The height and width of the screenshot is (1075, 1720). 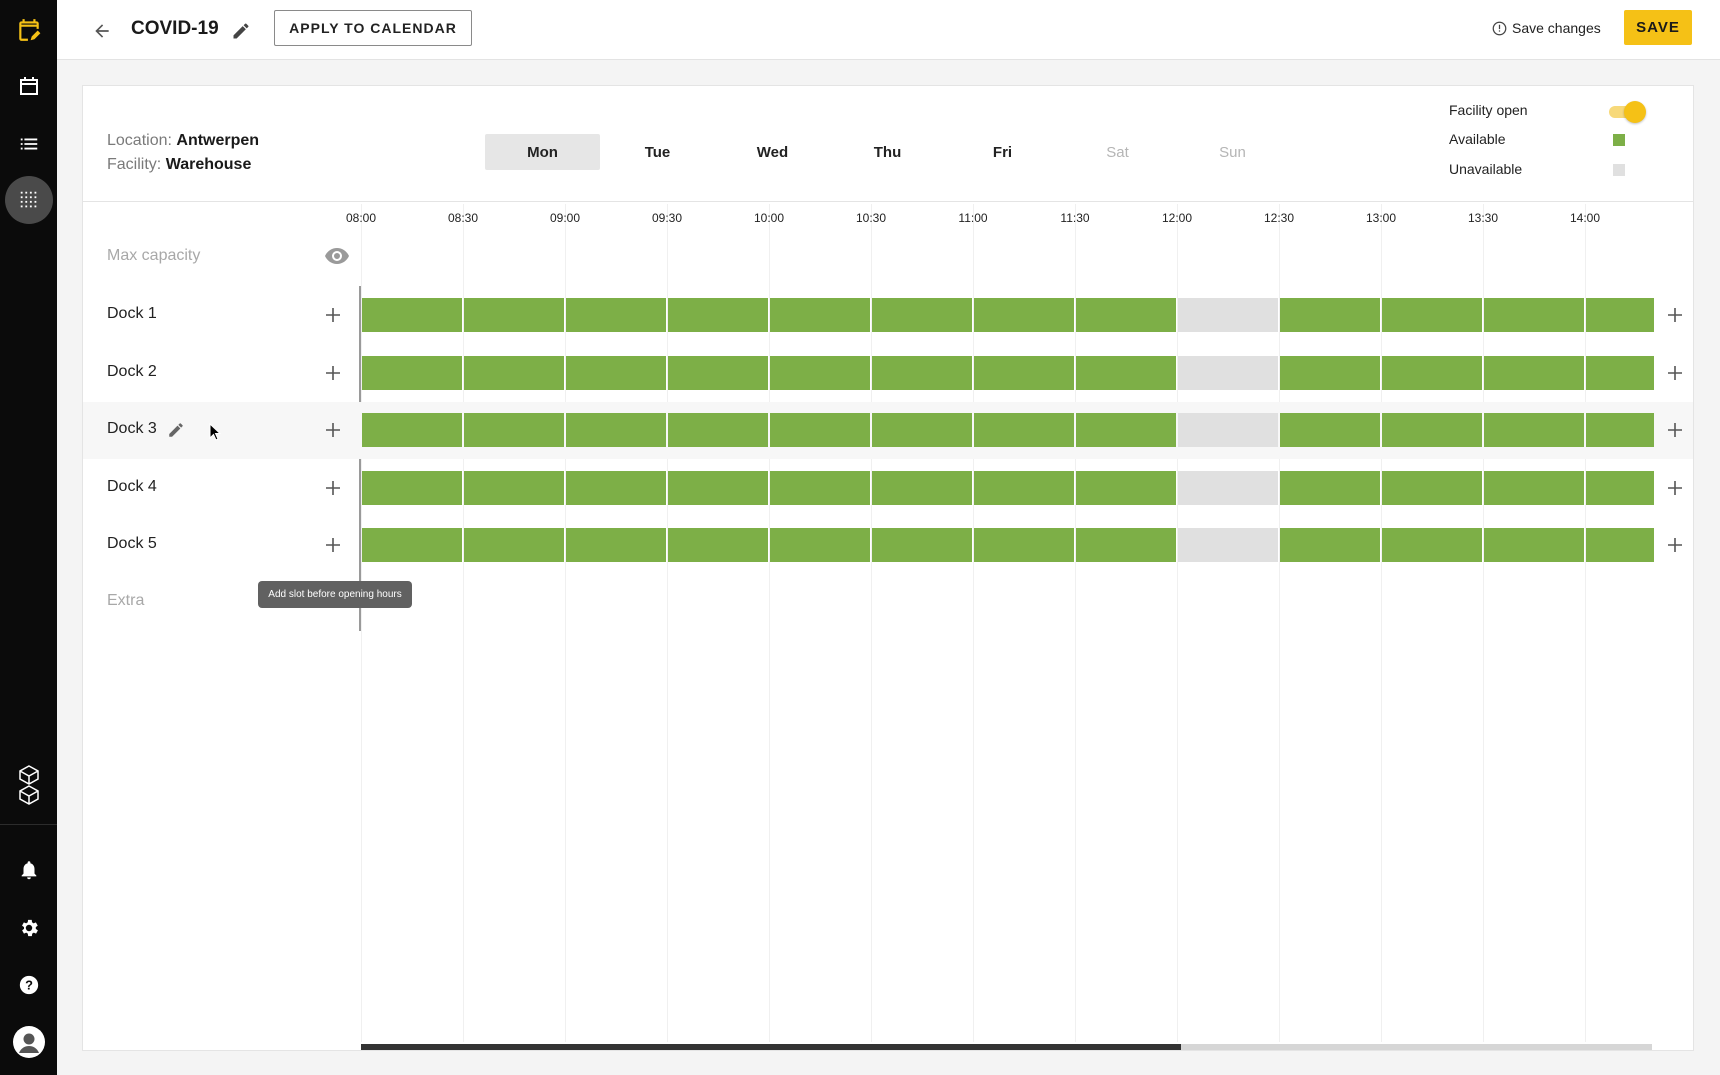 I want to click on dock-label: Dock 3, so click(x=132, y=428).